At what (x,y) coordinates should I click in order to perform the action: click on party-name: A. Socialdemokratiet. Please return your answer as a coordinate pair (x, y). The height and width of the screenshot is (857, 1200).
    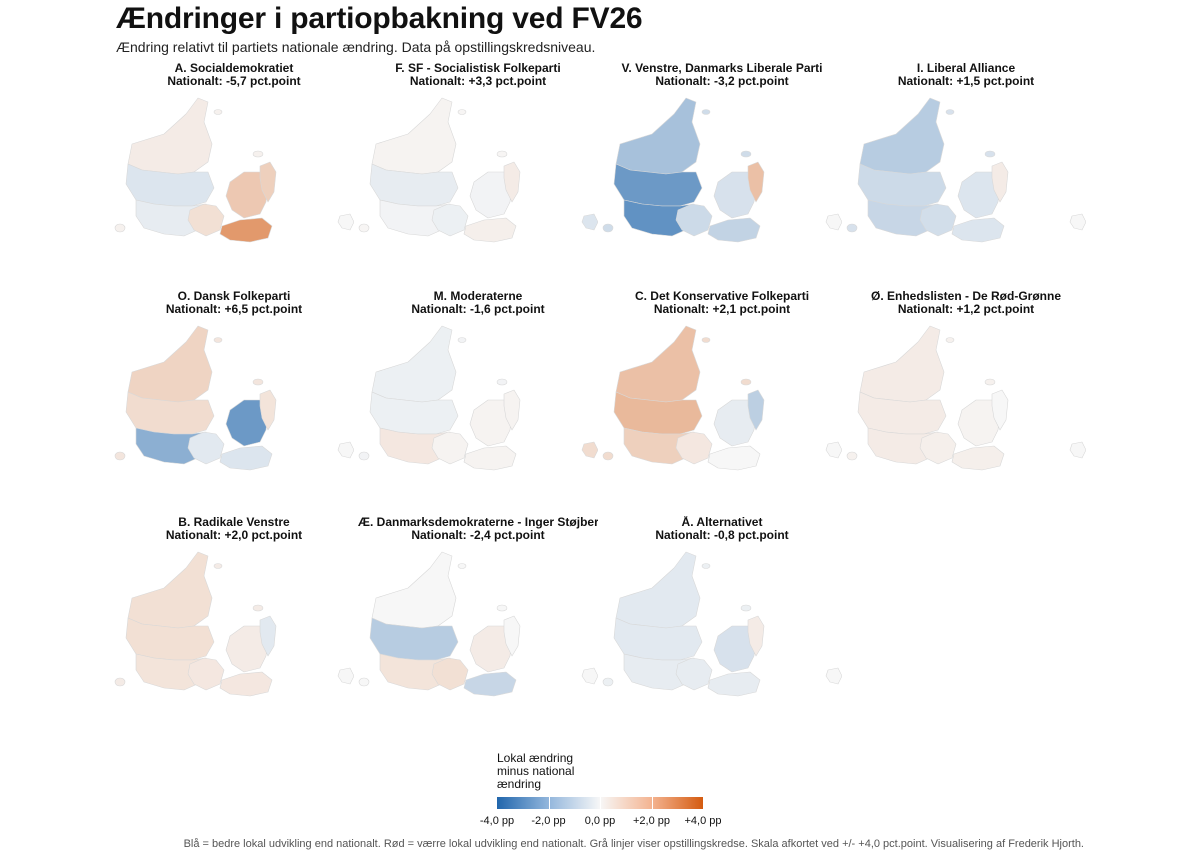
    Looking at the image, I should click on (234, 68).